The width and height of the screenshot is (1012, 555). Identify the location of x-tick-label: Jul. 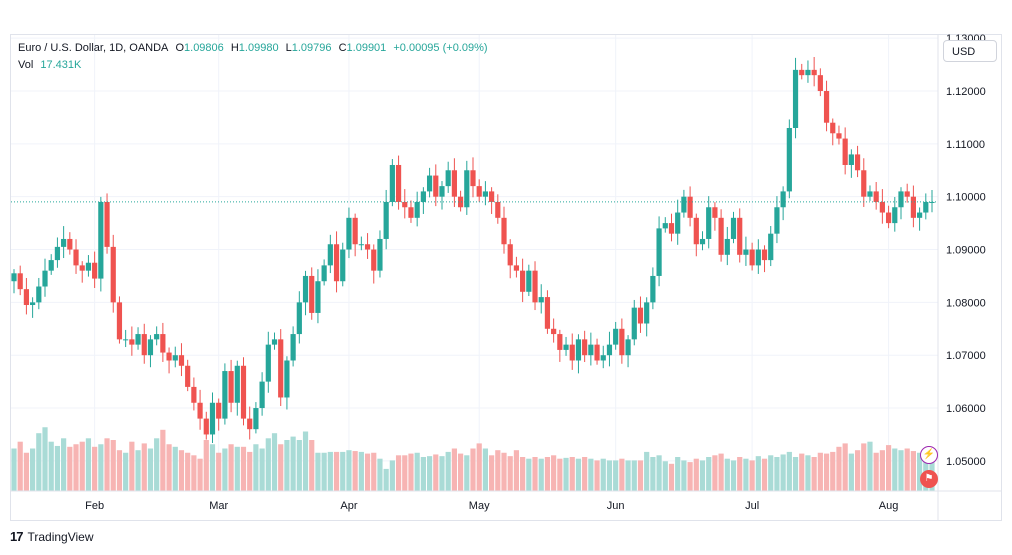
(752, 506).